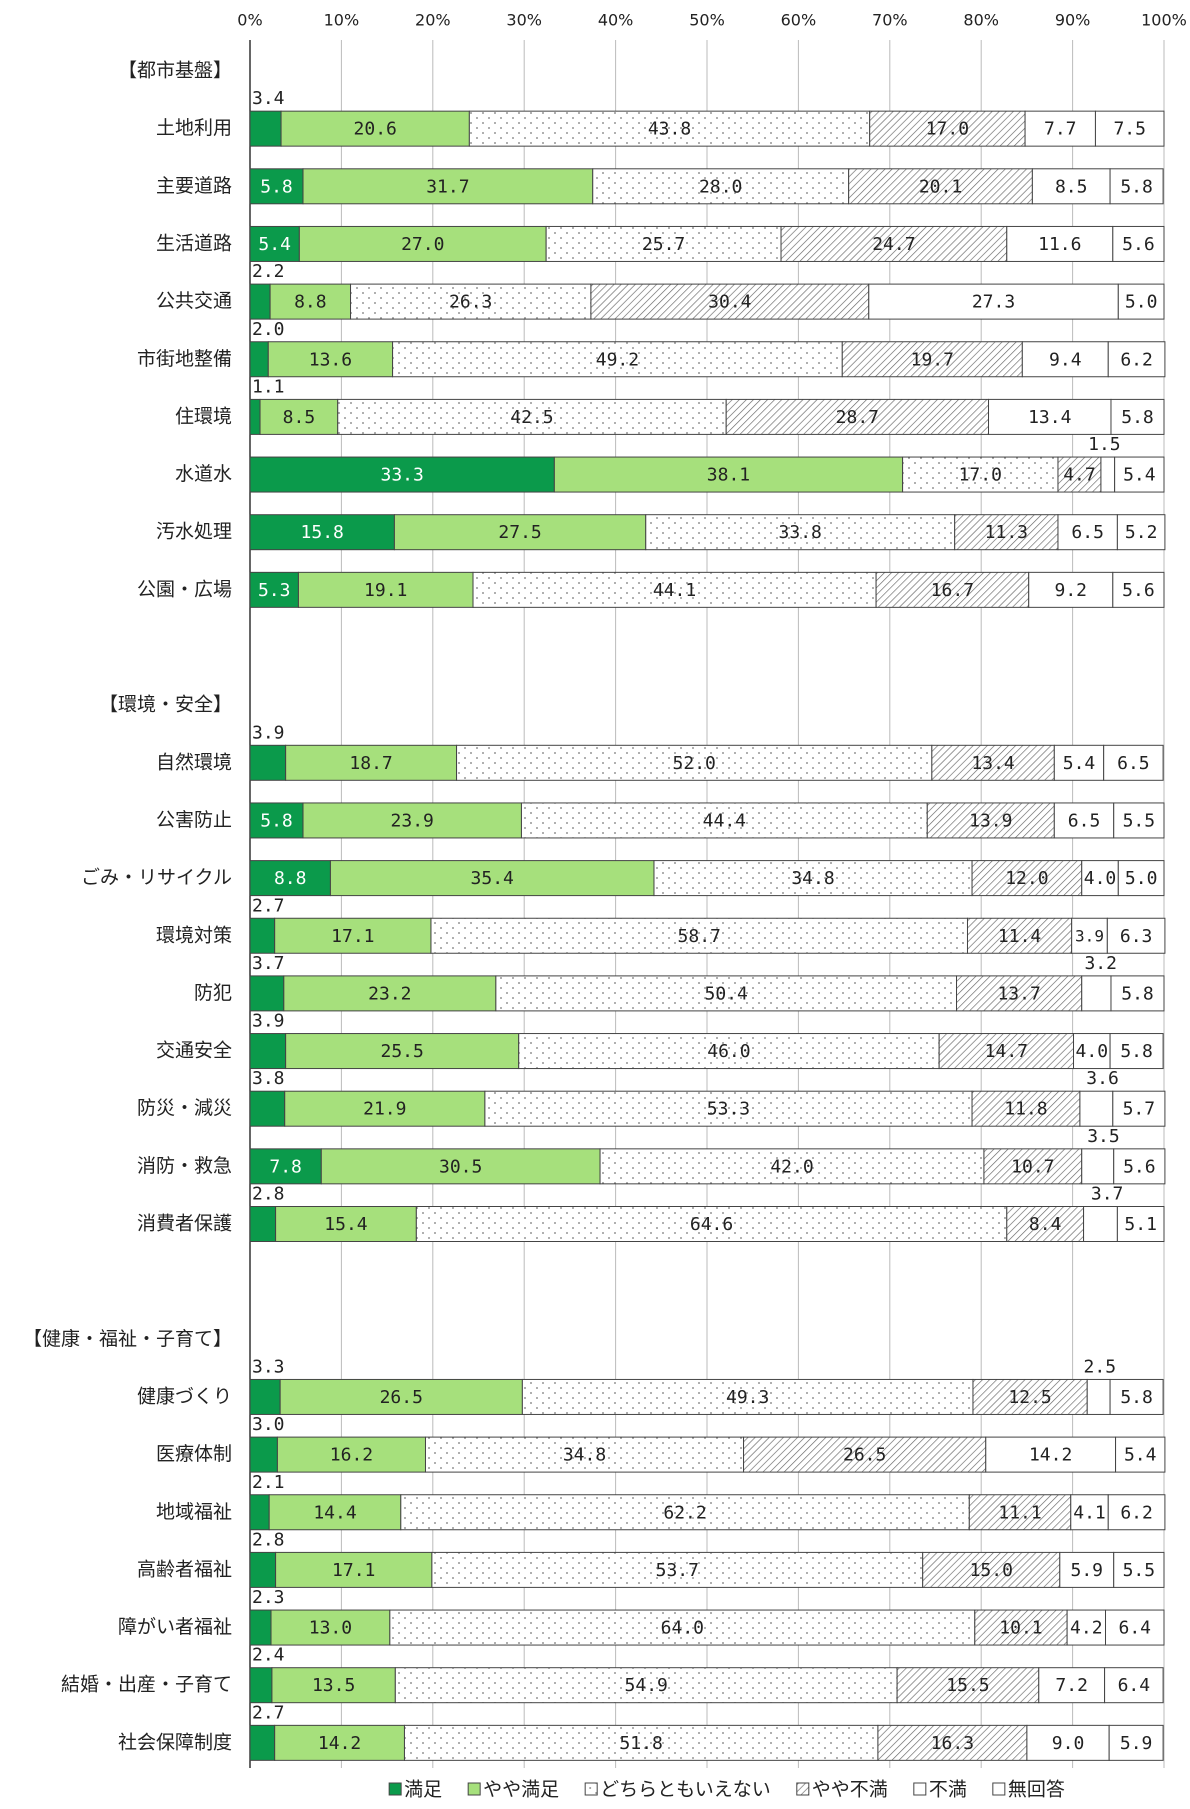  I want to click on data-label: 53.3, so click(728, 1109).